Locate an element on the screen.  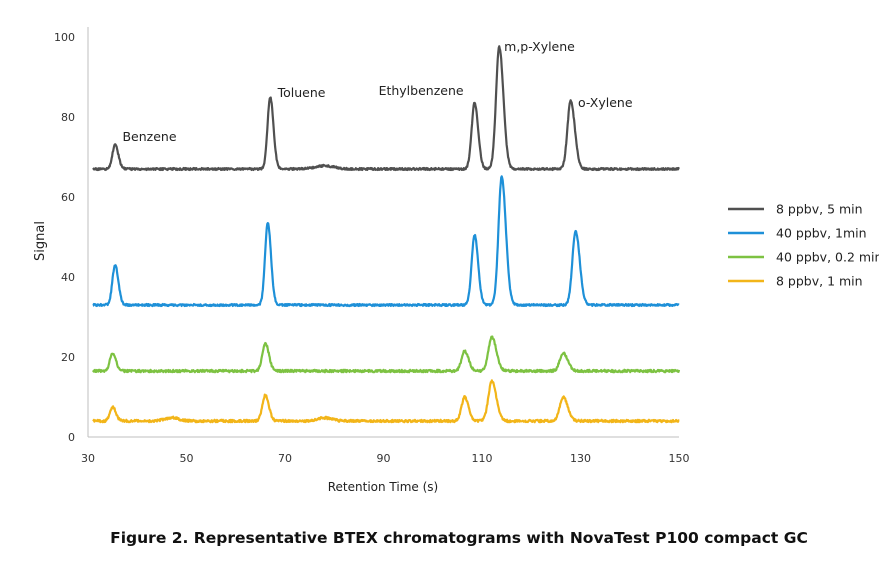
x-tick-label: 150 is located at coordinates (679, 458).